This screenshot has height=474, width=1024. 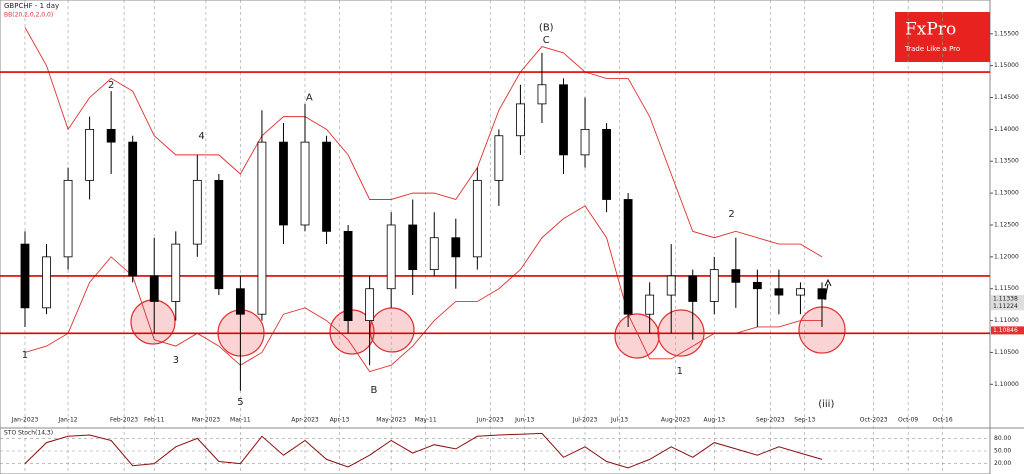 What do you see at coordinates (1006, 224) in the screenshot?
I see `y-tick-label: 1.12500` at bounding box center [1006, 224].